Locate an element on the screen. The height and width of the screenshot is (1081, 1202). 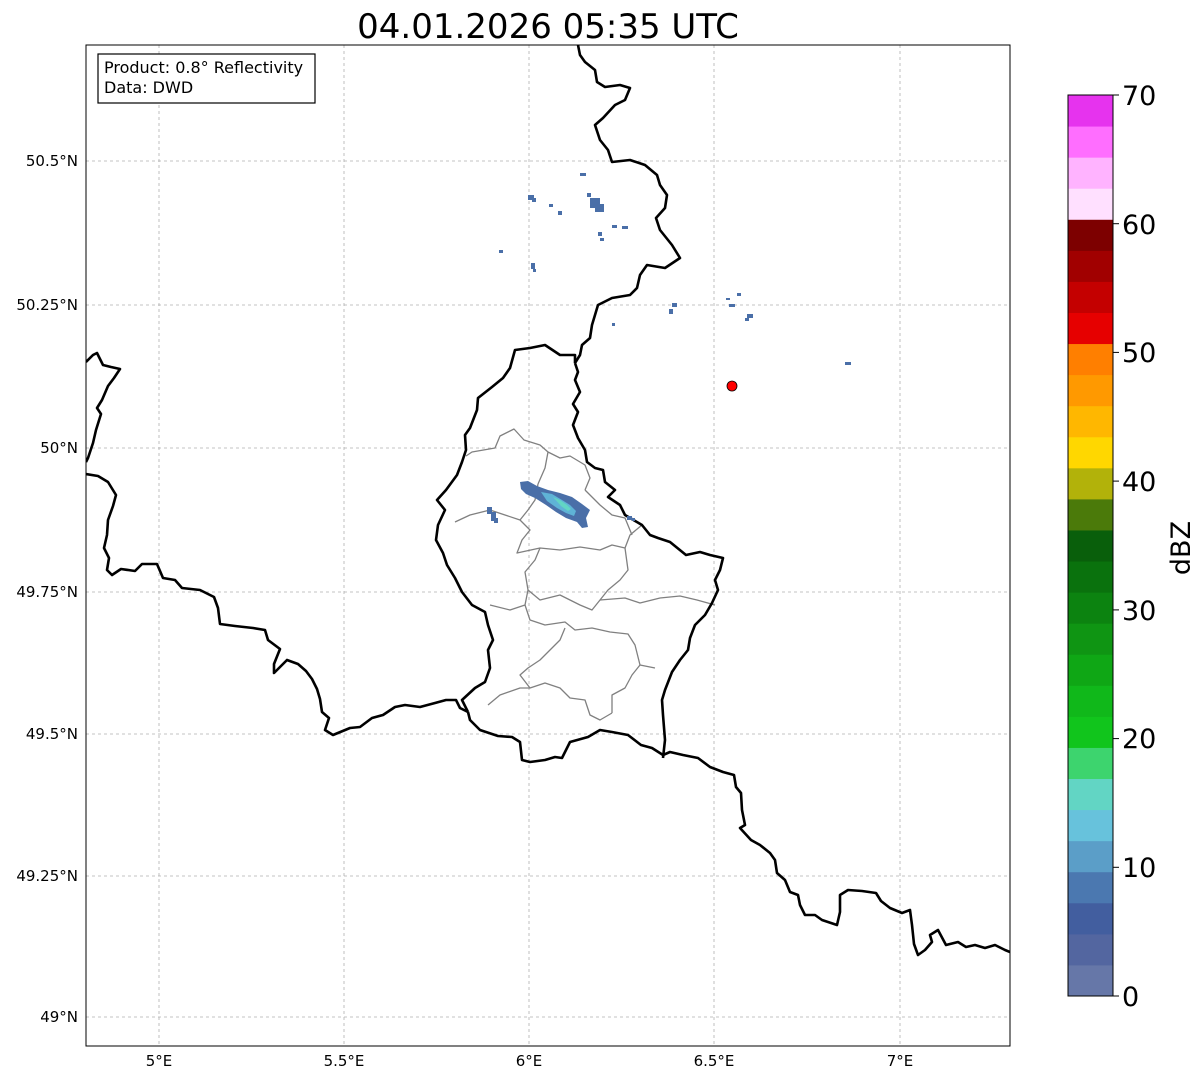
colorbar-tick-label: 70 is located at coordinates (1139, 96).